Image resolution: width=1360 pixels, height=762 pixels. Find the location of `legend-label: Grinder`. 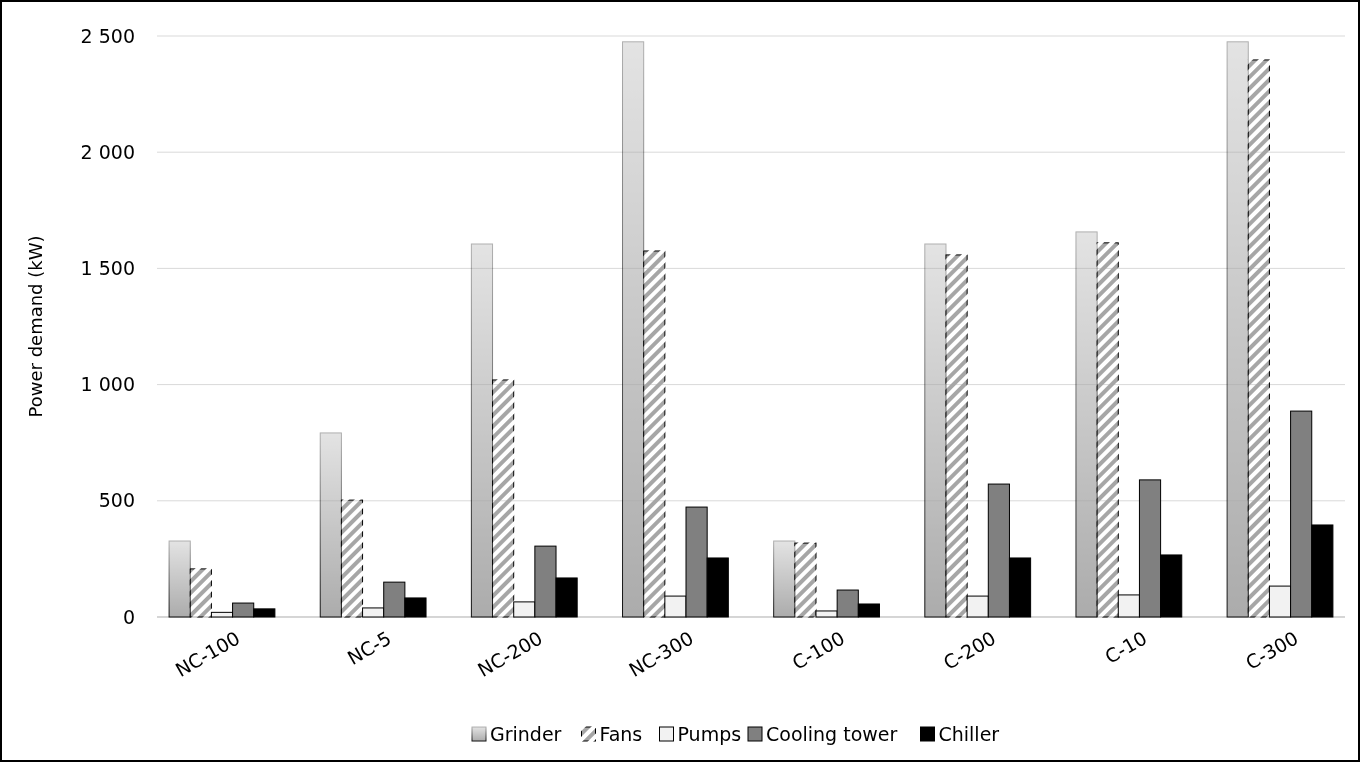

legend-label: Grinder is located at coordinates (526, 733).